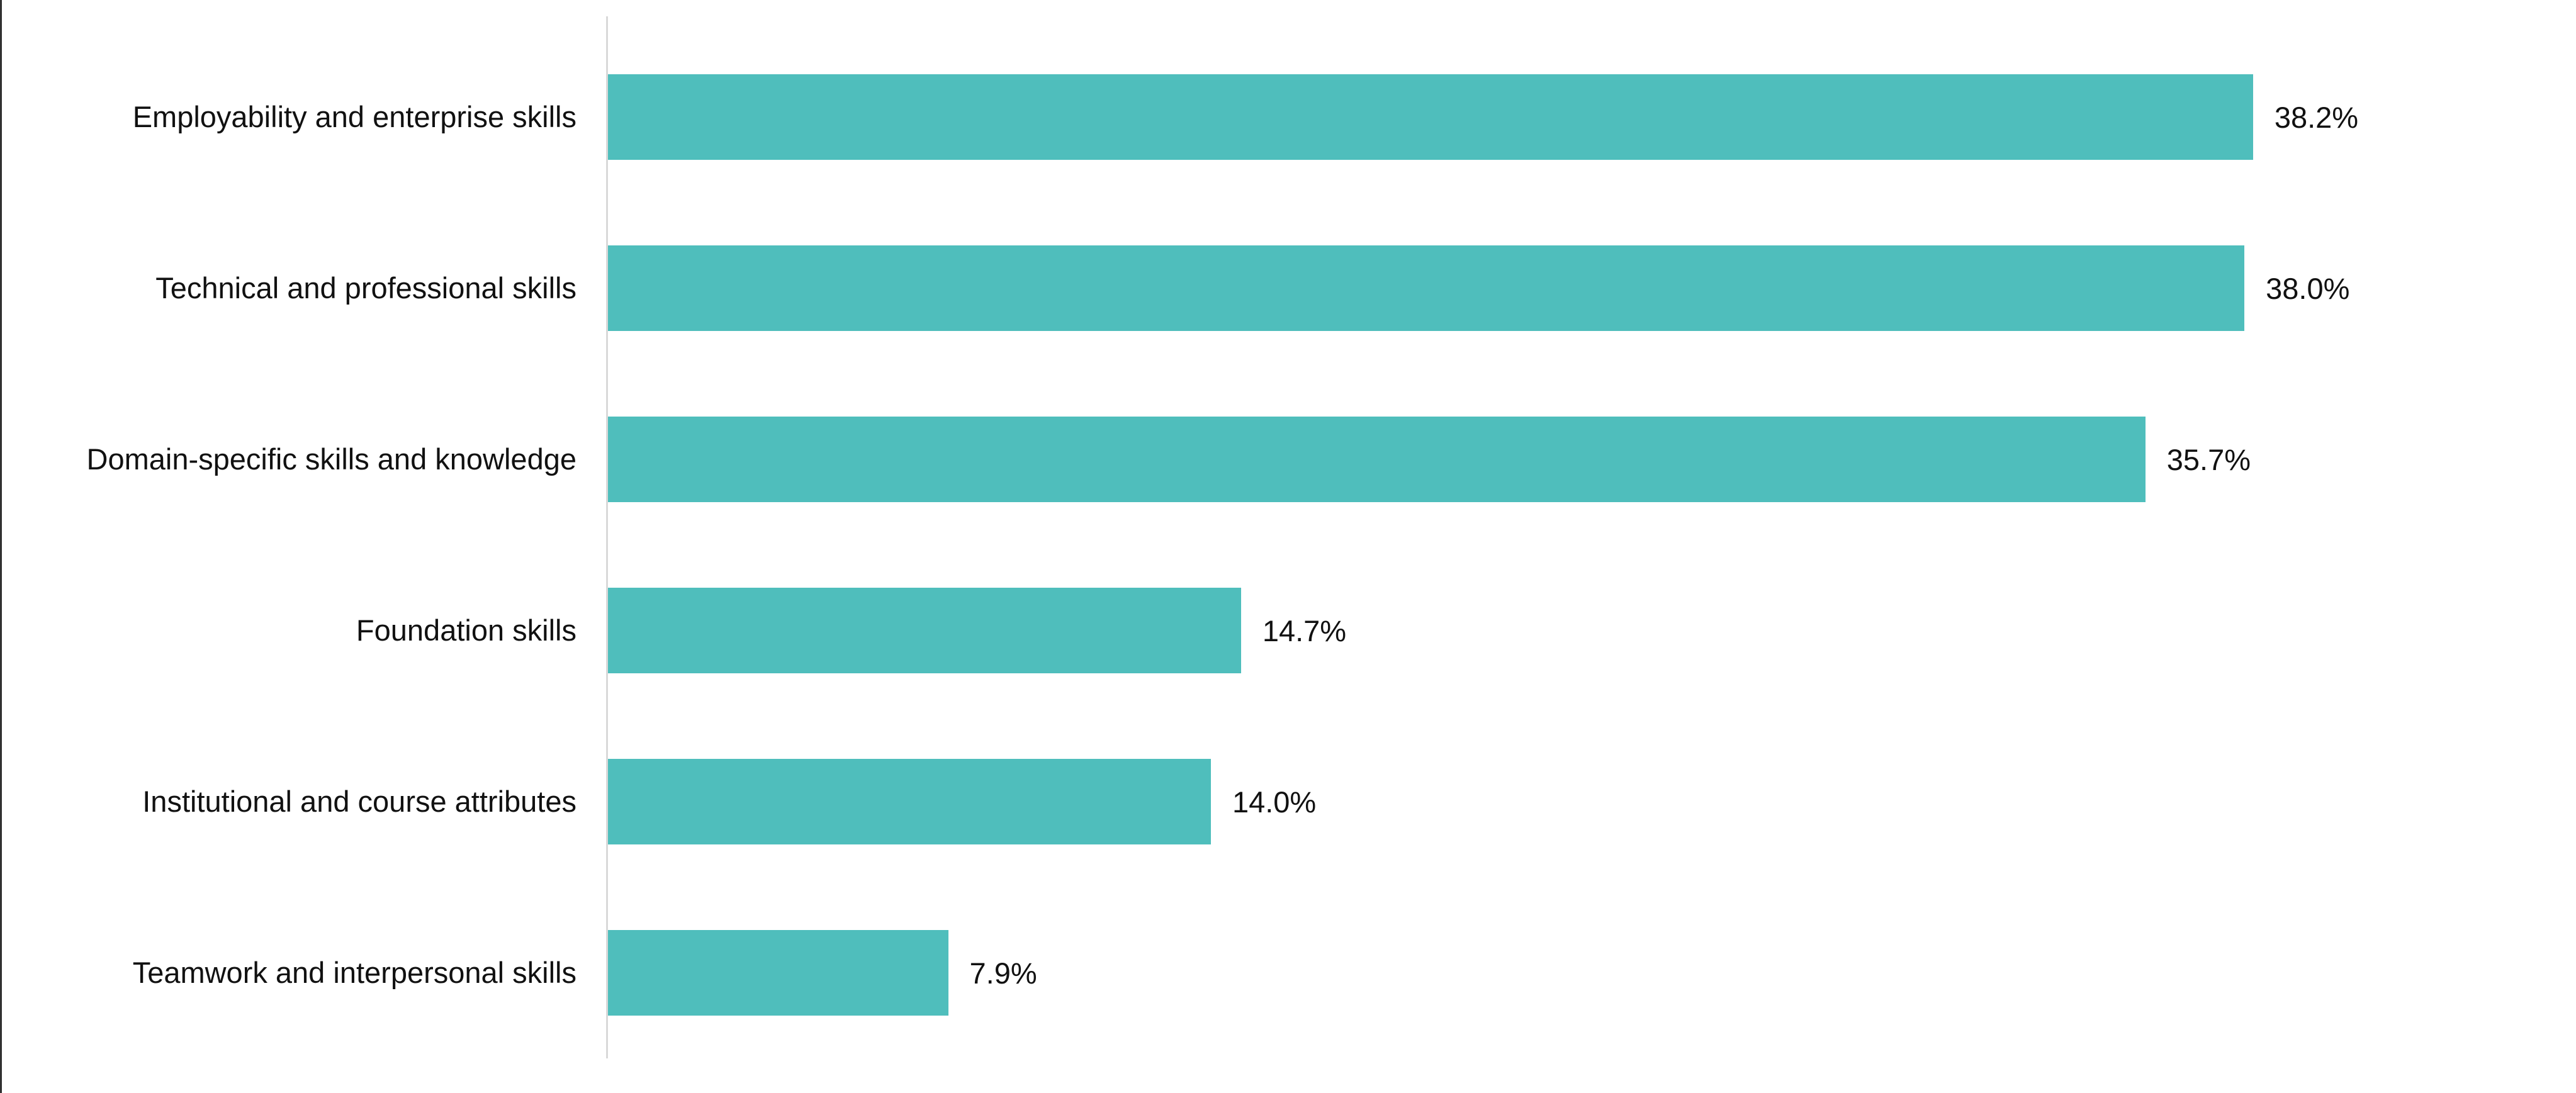 Image resolution: width=2576 pixels, height=1093 pixels. I want to click on page-left-border, so click(1, 546).